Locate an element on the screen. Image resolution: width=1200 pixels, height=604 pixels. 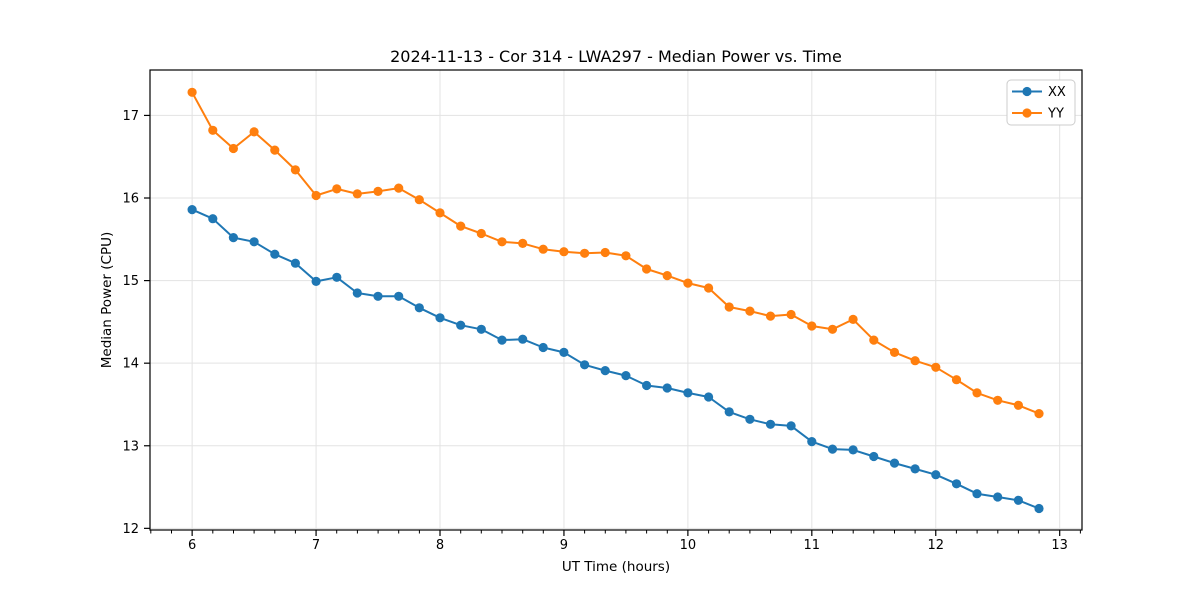
x-tick-label: 12 is located at coordinates (935, 545).